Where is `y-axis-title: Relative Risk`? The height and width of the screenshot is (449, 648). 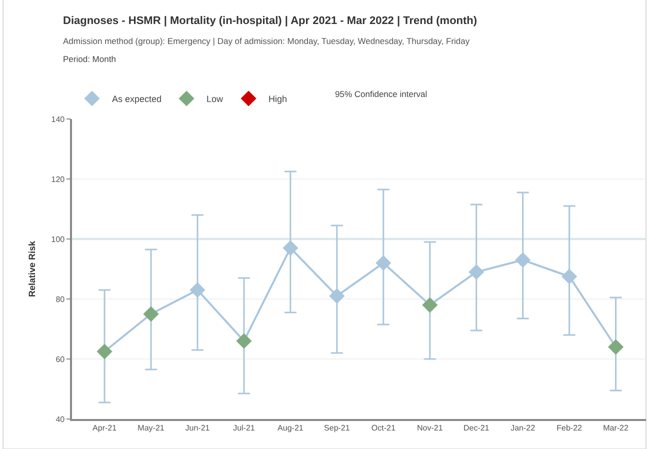
y-axis-title: Relative Risk is located at coordinates (32, 269).